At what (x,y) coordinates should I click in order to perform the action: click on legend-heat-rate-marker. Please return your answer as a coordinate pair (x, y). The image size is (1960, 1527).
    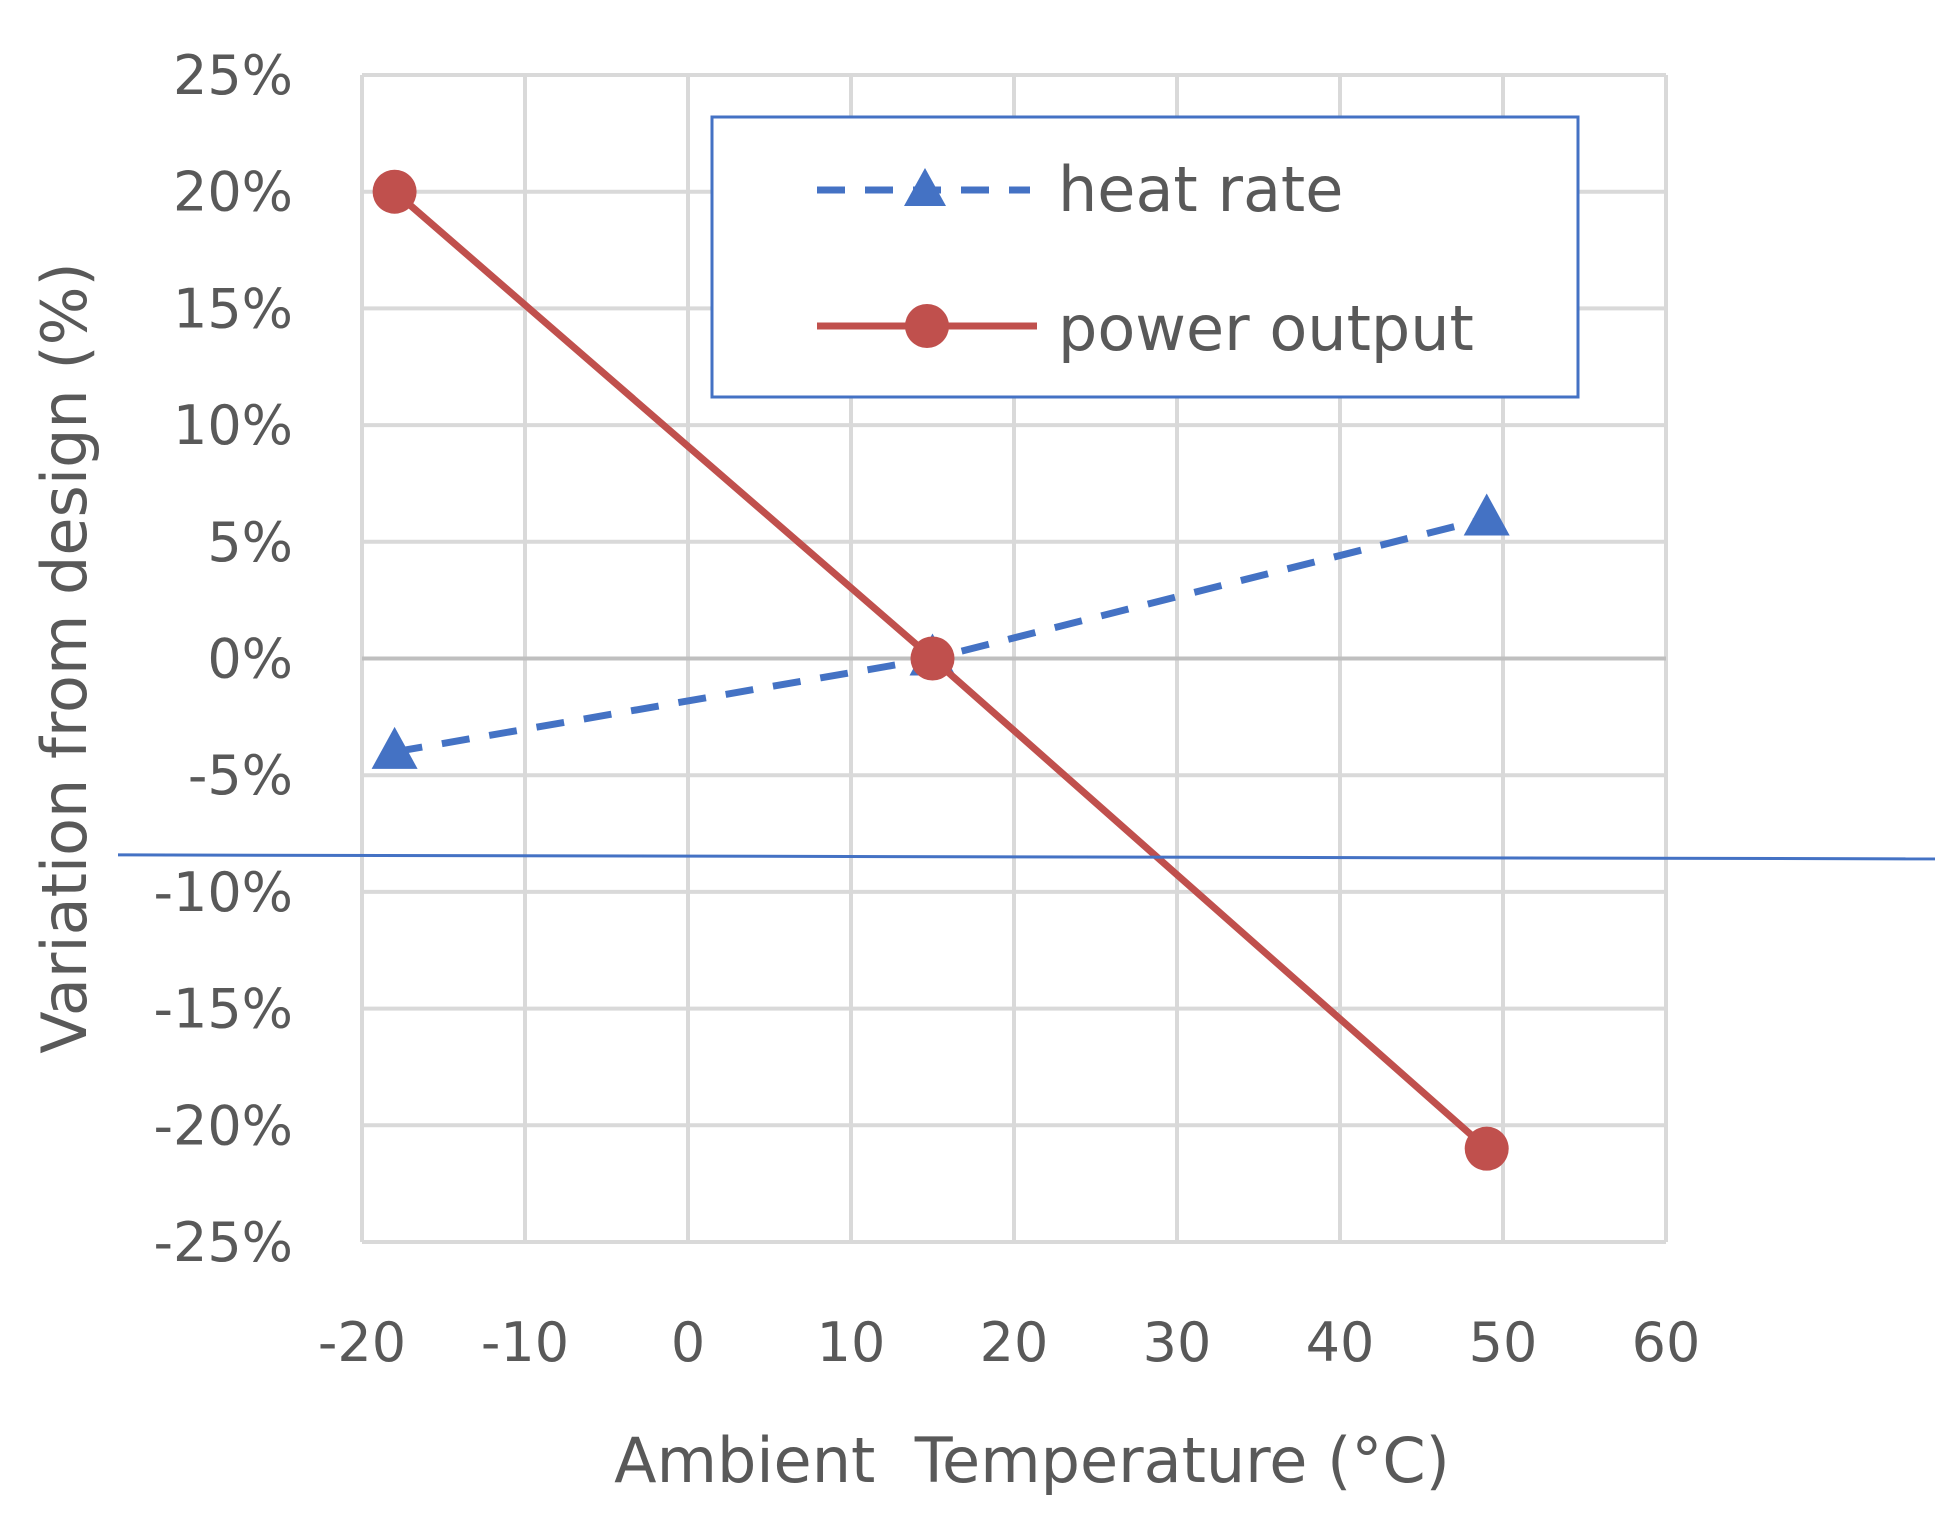
    Looking at the image, I should click on (925, 187).